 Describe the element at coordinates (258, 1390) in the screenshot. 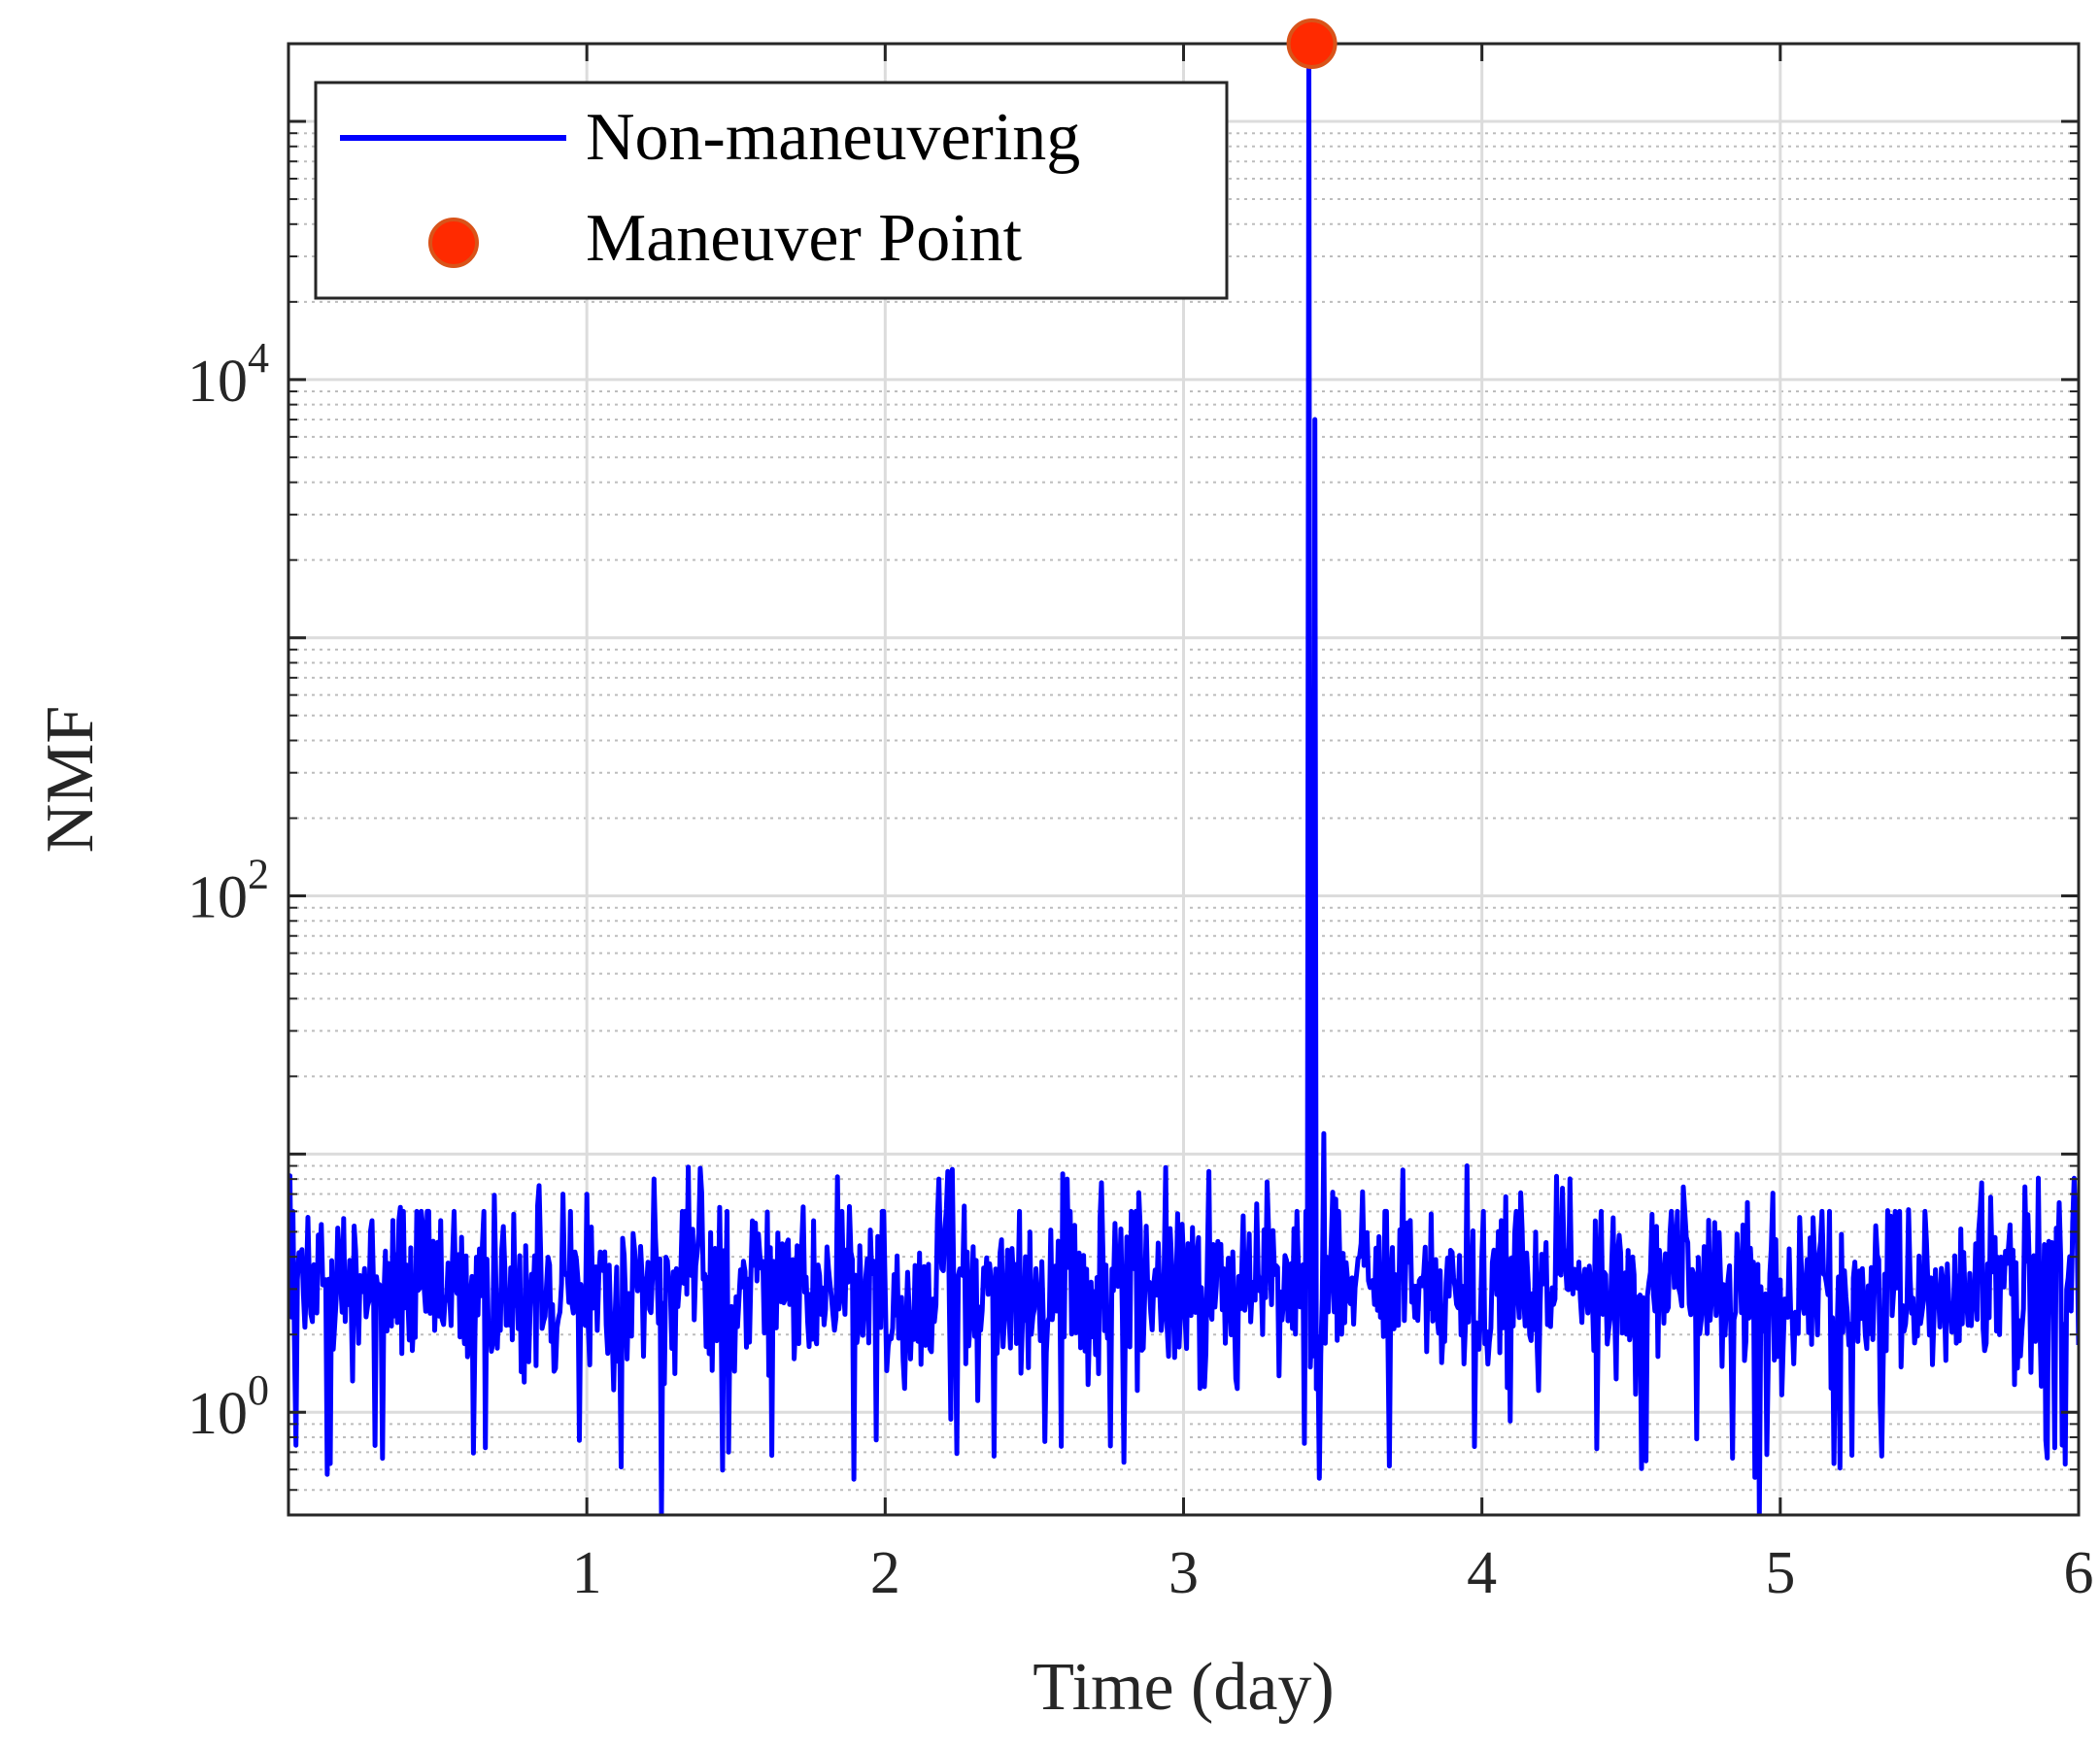

I see `y-tick-label-exponent: 0` at that location.